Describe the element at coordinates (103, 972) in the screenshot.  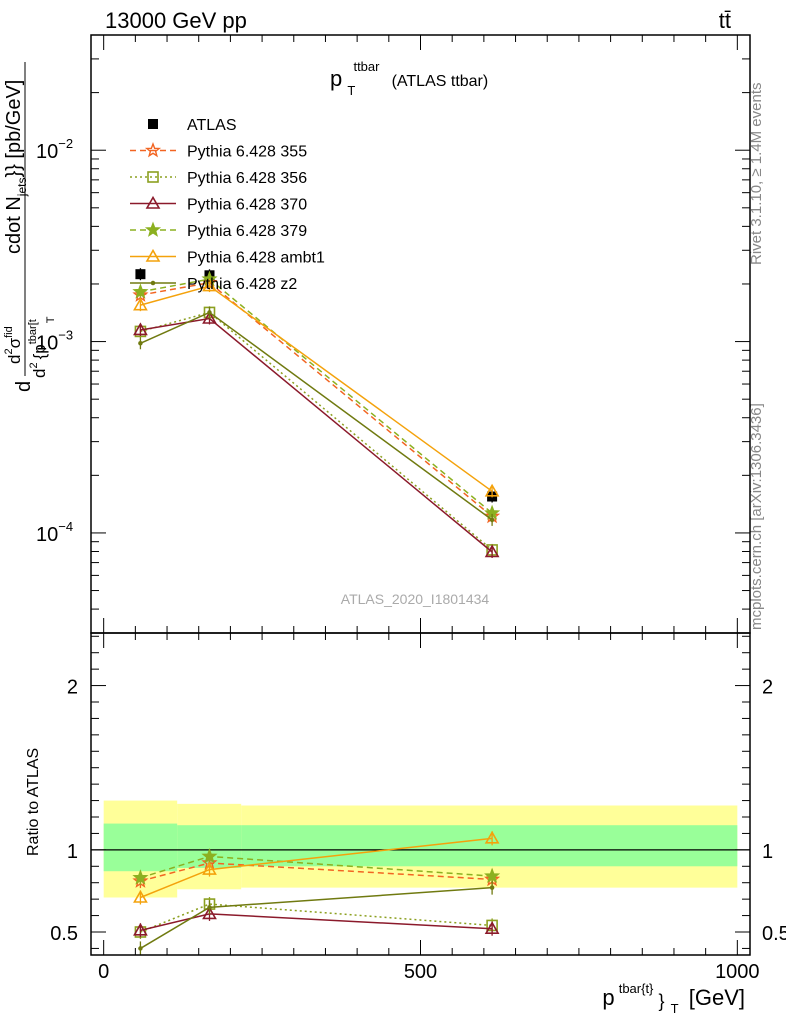
I see `x-tick-label: 0` at that location.